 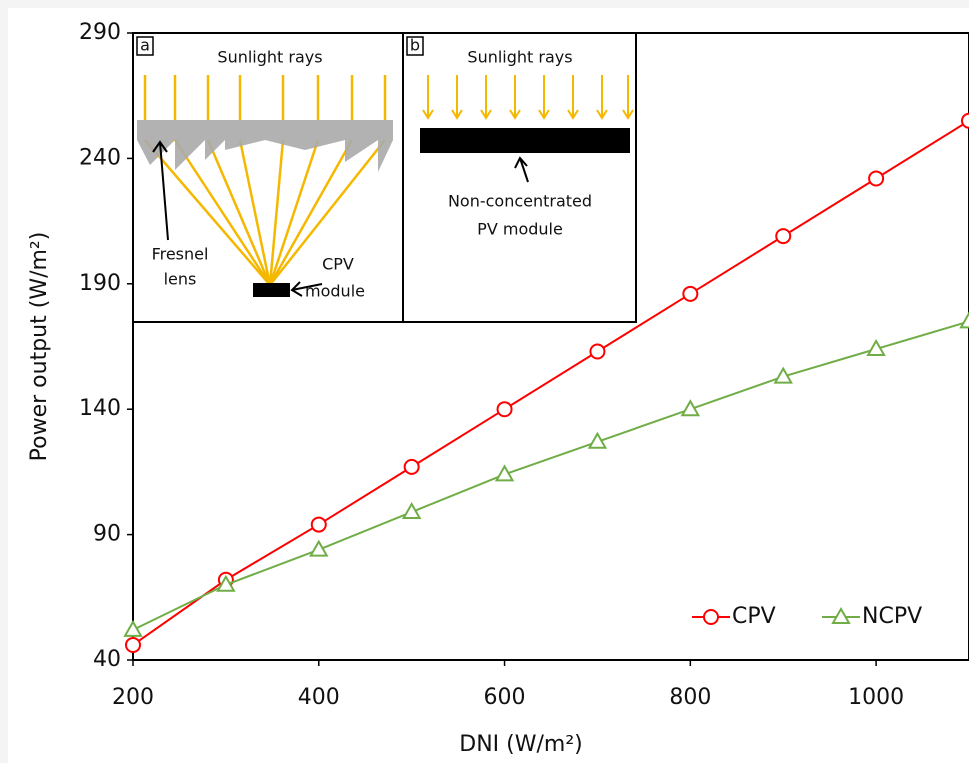 What do you see at coordinates (807, 616) in the screenshot?
I see `legend: CPV NCPV` at bounding box center [807, 616].